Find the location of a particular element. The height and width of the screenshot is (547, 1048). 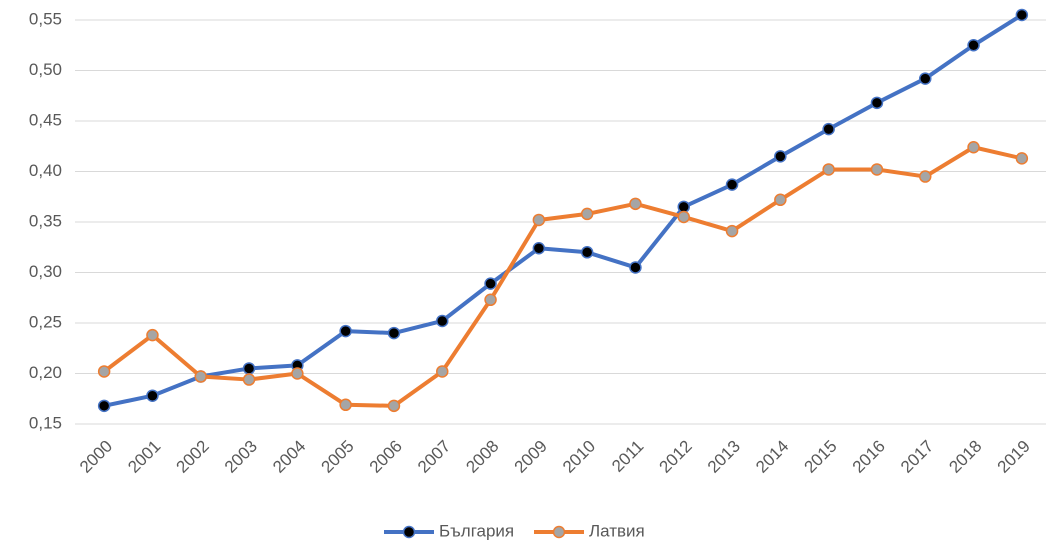

y-tick-label: 0,20 is located at coordinates (45, 372).